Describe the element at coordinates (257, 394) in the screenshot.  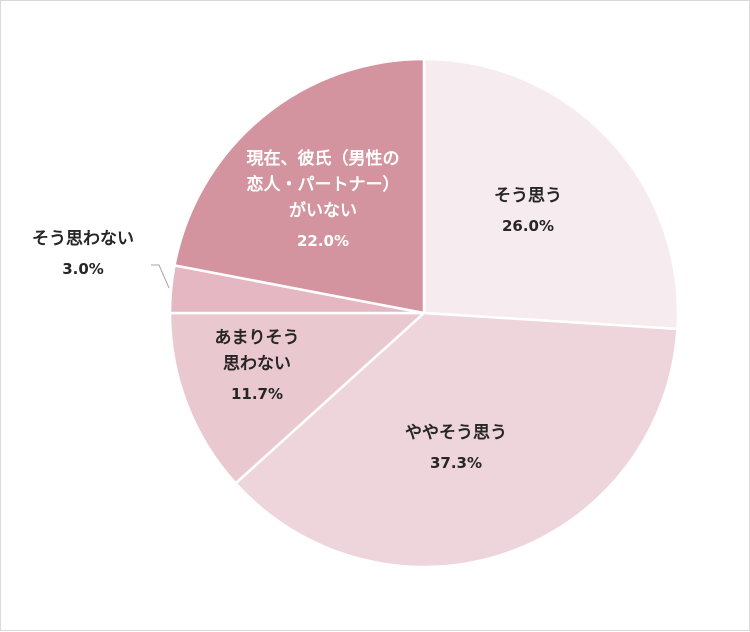
I see `slice-value-label: 11.7%` at that location.